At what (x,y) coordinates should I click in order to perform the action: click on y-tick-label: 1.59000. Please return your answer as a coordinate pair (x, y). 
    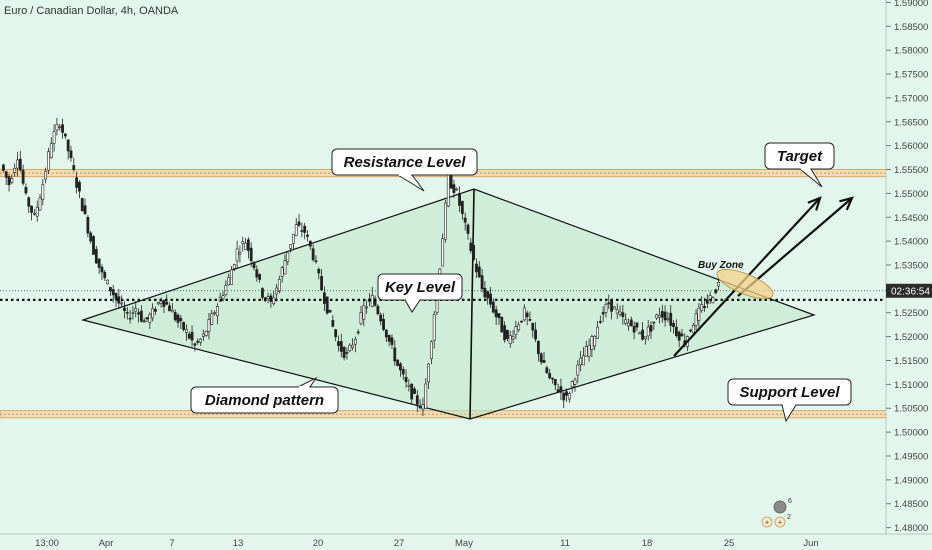
    Looking at the image, I should click on (911, 4).